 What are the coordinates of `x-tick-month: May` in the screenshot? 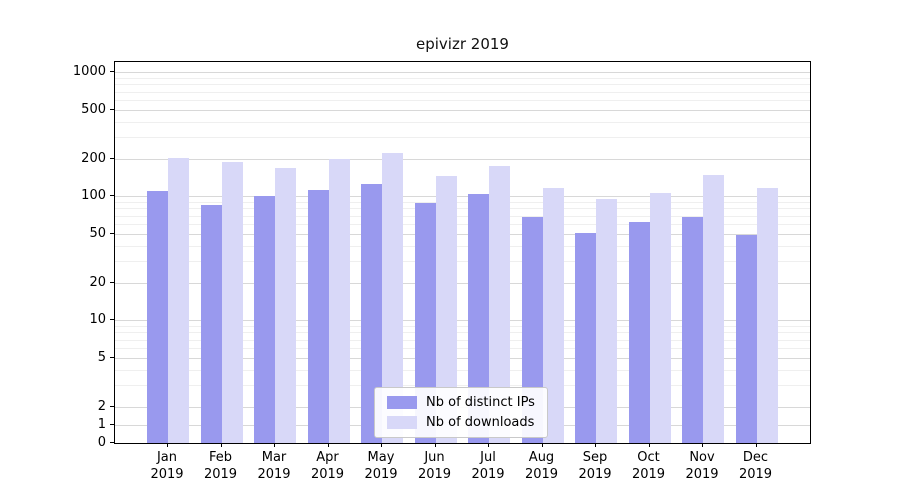 It's located at (381, 457).